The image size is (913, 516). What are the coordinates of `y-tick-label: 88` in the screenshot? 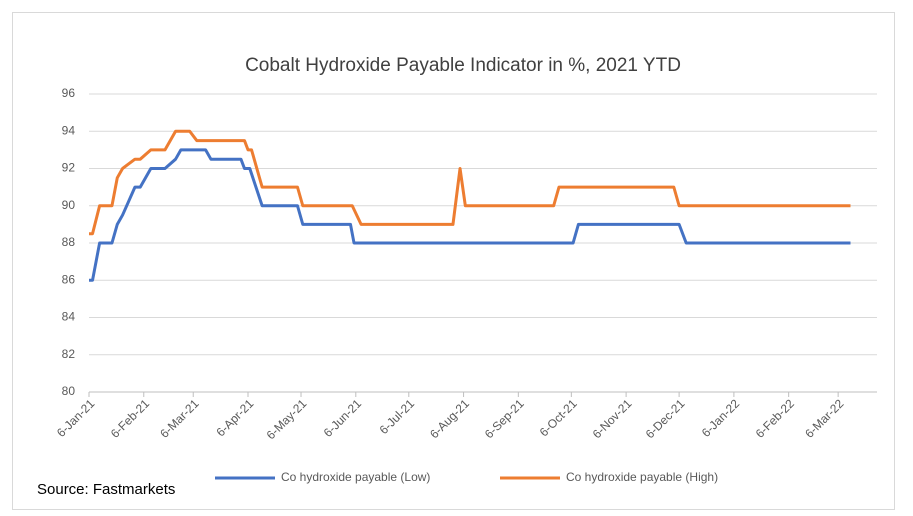 It's located at (69, 242).